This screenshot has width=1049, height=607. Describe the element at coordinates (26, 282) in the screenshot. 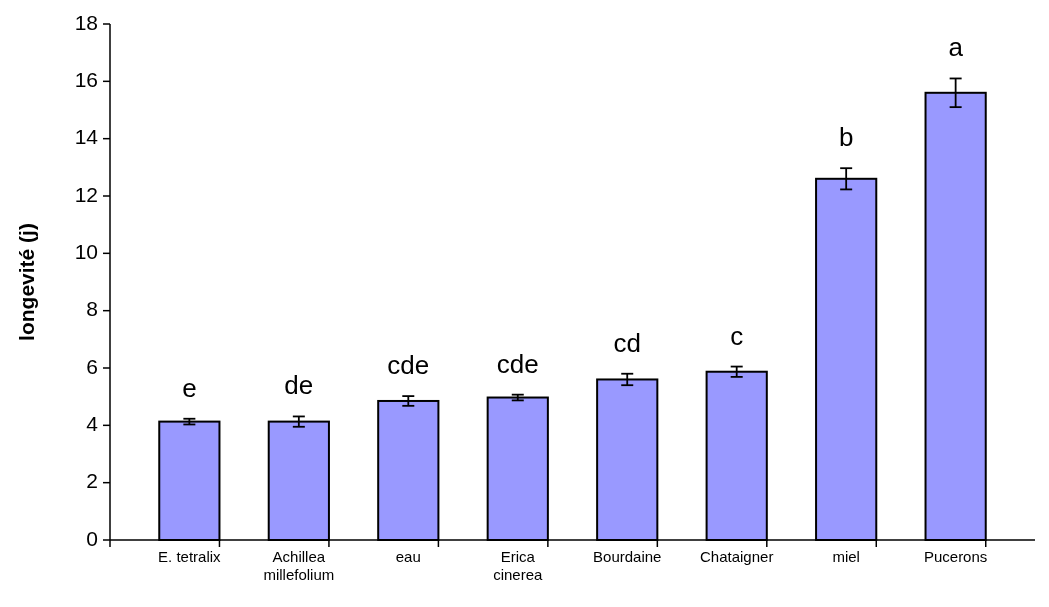

I see `y-axis-title: longevité (j)` at that location.